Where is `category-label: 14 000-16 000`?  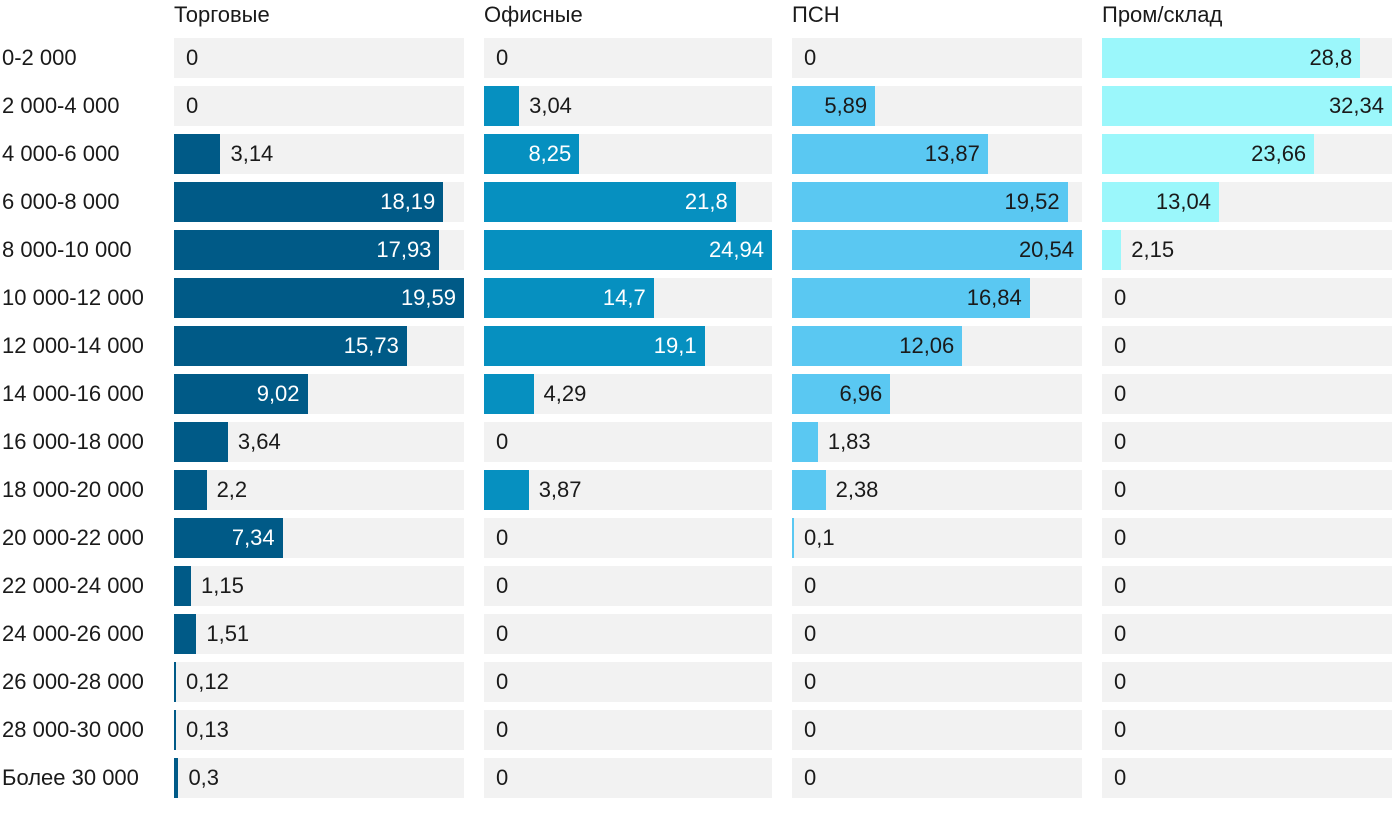
category-label: 14 000-16 000 is located at coordinates (73, 393).